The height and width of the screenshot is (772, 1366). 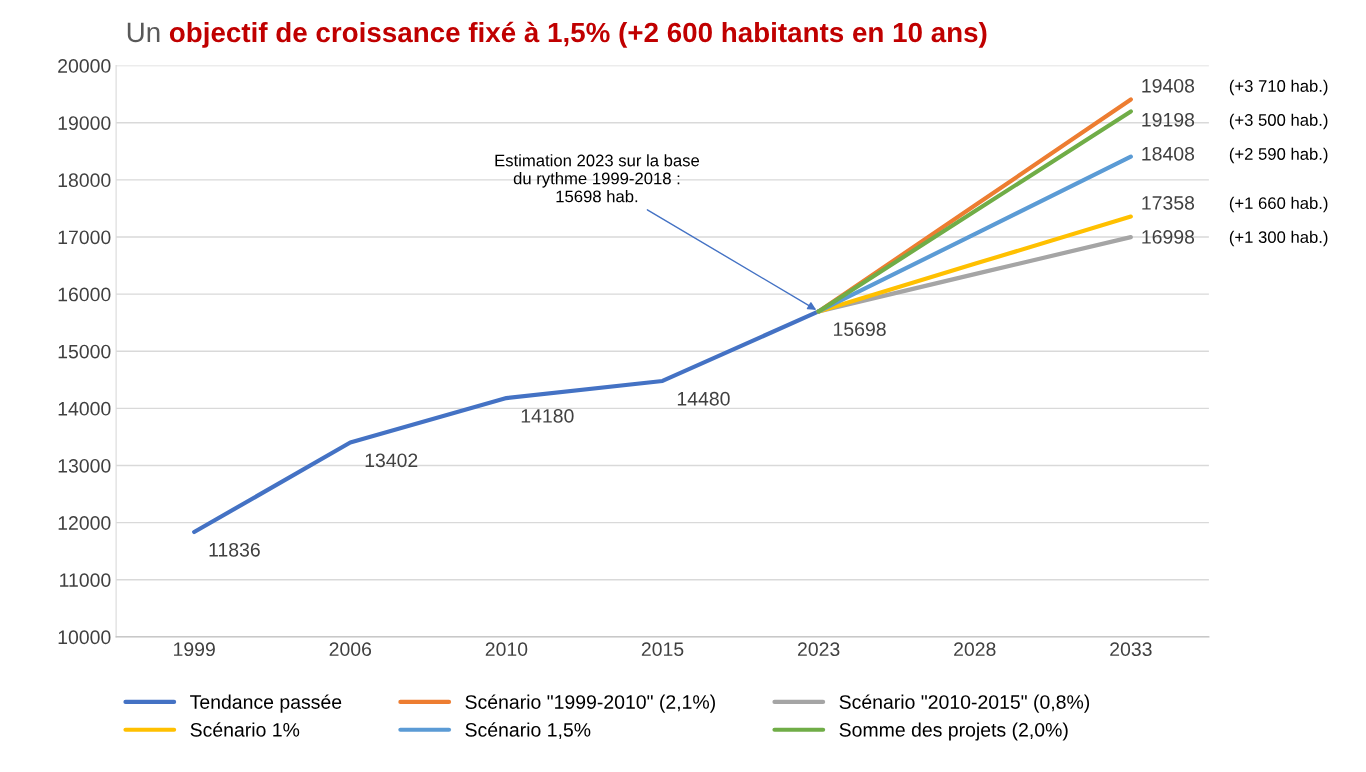 I want to click on x-tick-label: 2033, so click(x=1131, y=649).